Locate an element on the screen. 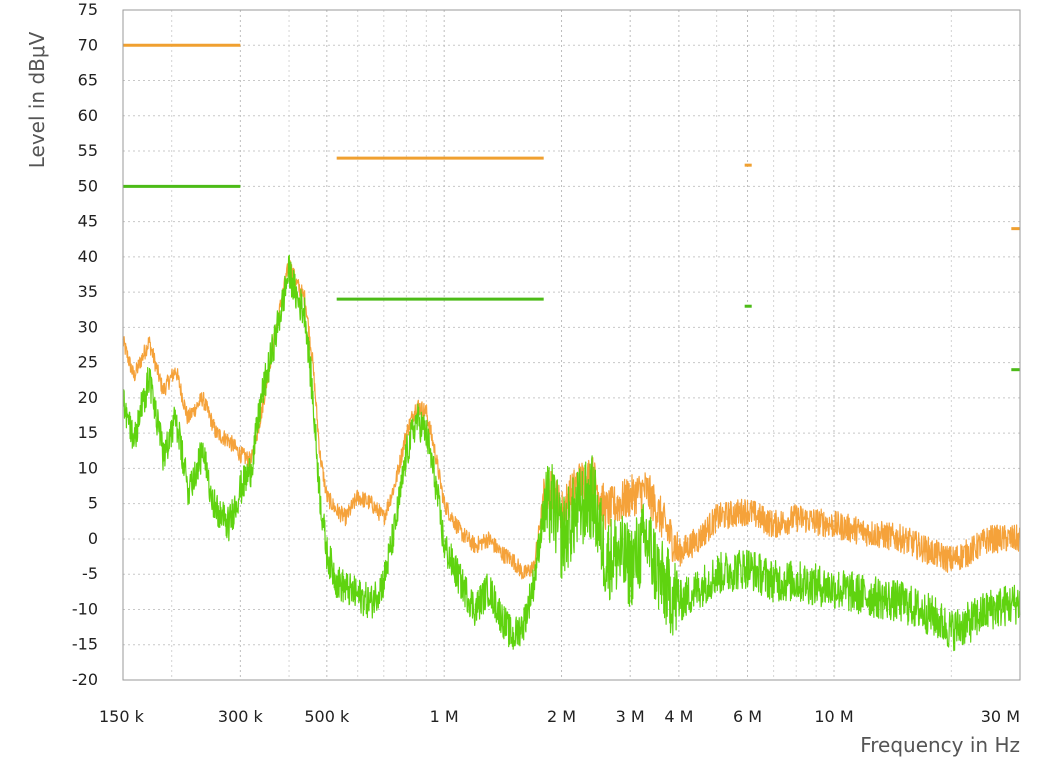 This screenshot has width=1048, height=761. y-tick-label: 10 is located at coordinates (88, 467).